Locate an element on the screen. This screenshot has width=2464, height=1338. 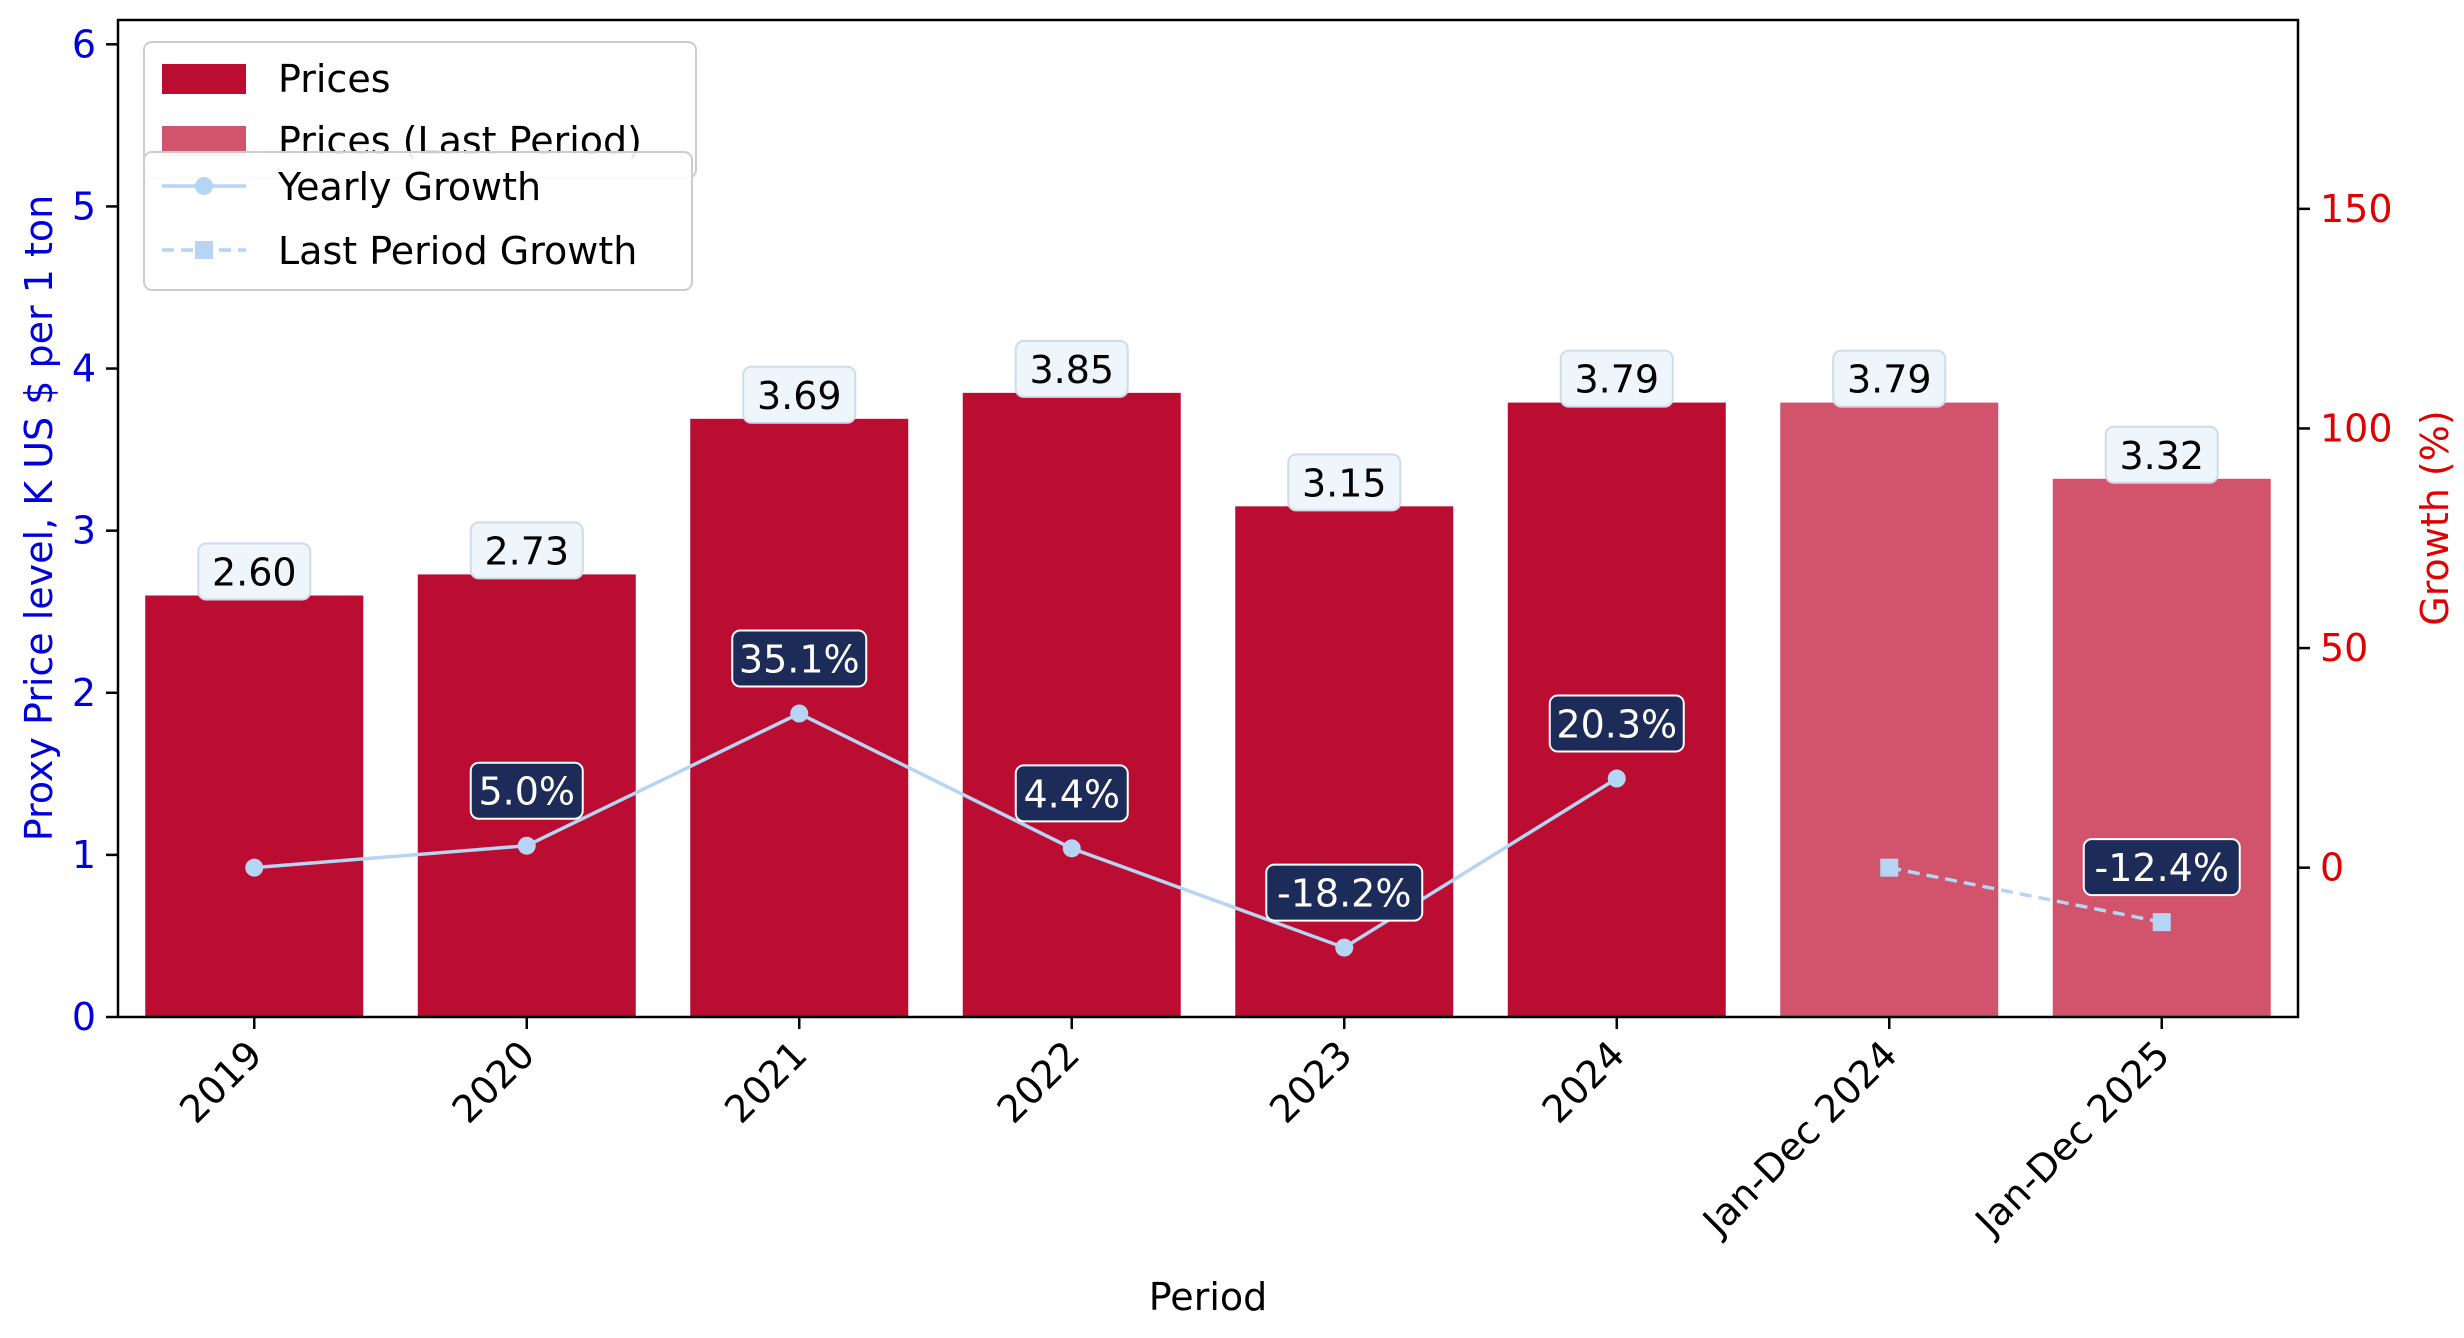
yearly-growth-point-2020 is located at coordinates (526, 845).